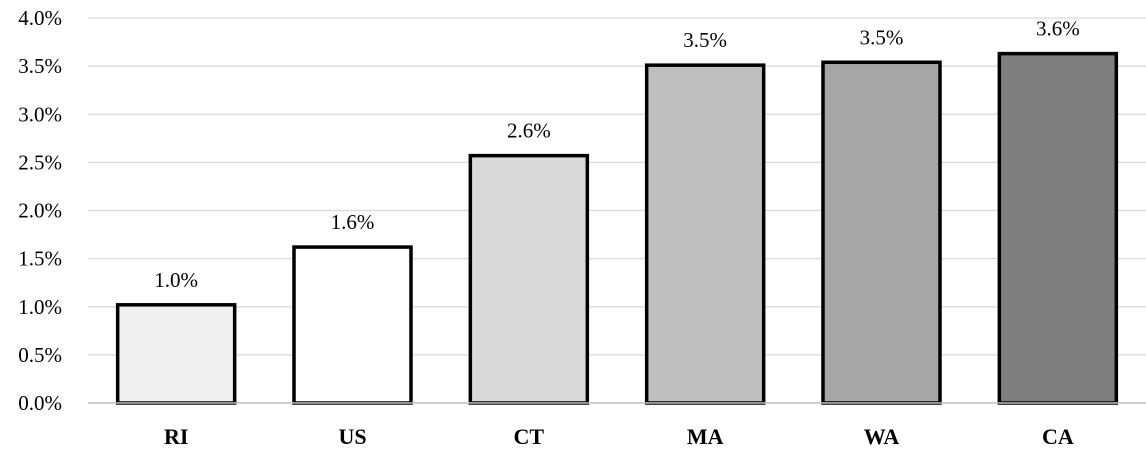  I want to click on x-tick-label-ma: MA, so click(705, 436).